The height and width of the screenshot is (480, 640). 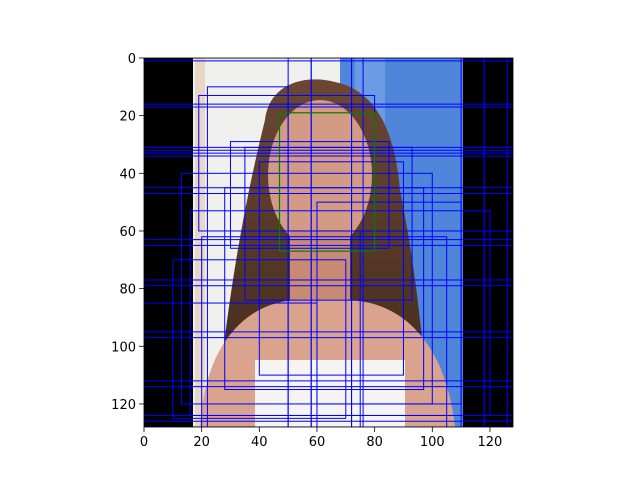 I want to click on x-tick-label: 20, so click(x=201, y=442).